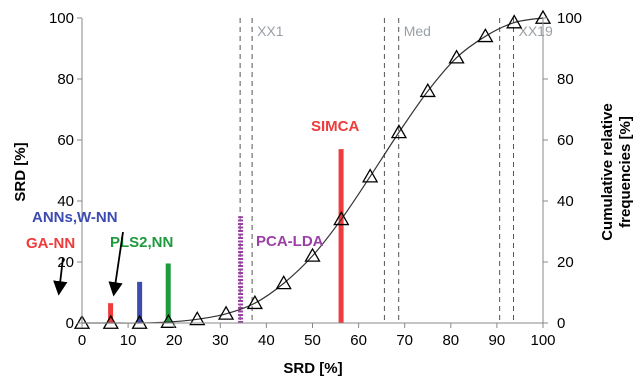  I want to click on y2-tick-label-20: 20, so click(565, 262).